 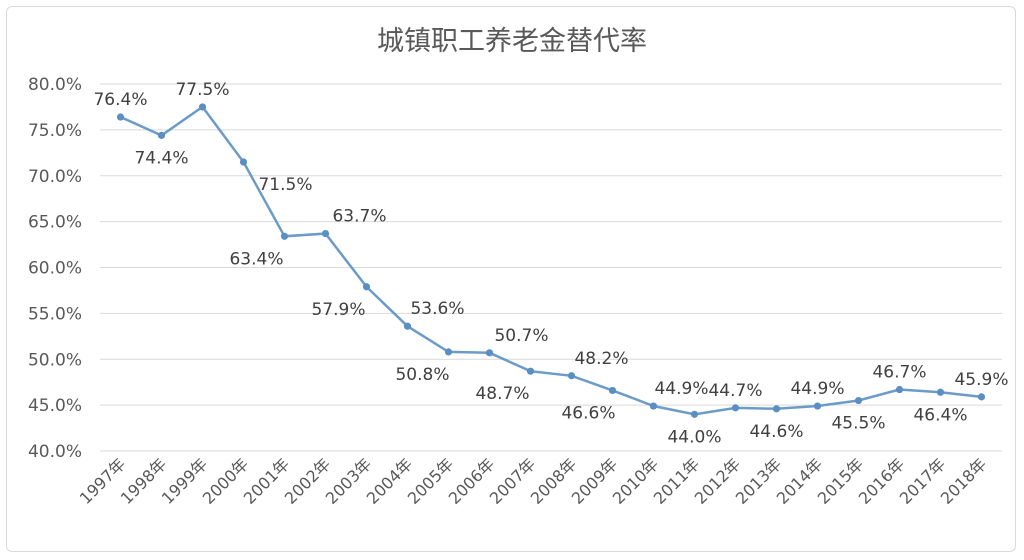 I want to click on data-label: 76.4%, so click(x=120, y=100).